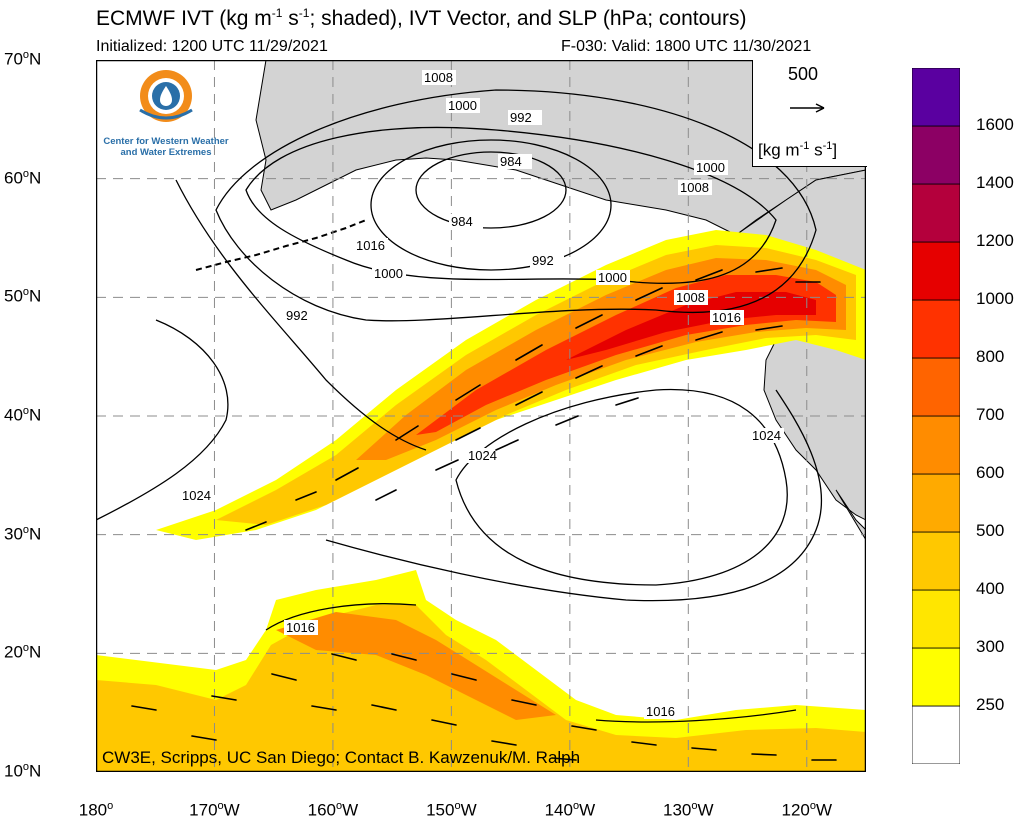 The width and height of the screenshot is (1024, 836). What do you see at coordinates (23, 177) in the screenshot?
I see `lat-tick-label: 60oN` at bounding box center [23, 177].